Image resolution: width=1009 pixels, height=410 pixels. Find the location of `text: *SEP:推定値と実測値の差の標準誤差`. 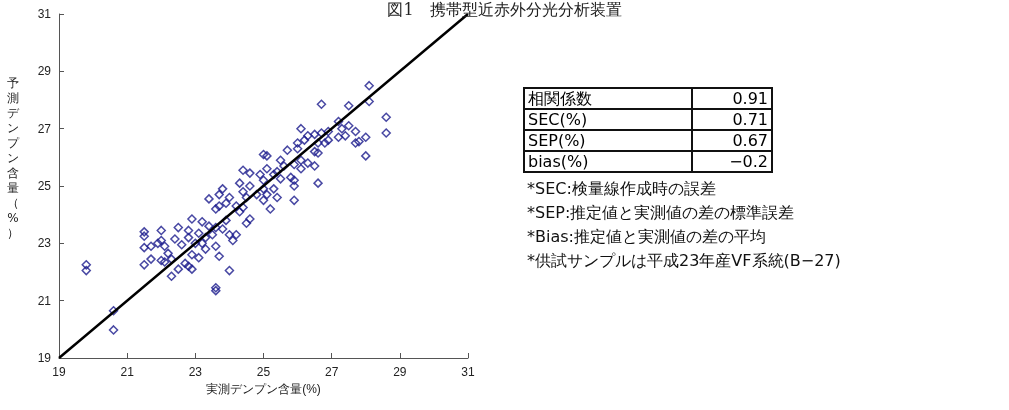

text: *SEP:推定値と実測値の差の標準誤差 is located at coordinates (661, 213).